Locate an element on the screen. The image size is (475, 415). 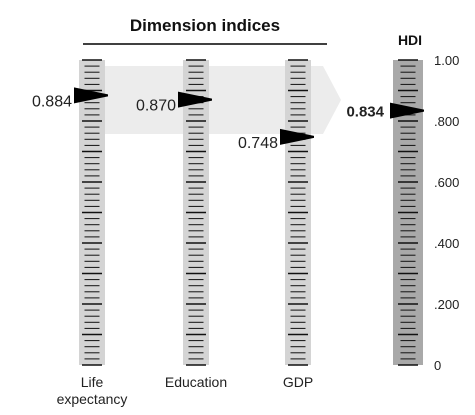
scale-1-category-label: expectancy is located at coordinates (92, 399).